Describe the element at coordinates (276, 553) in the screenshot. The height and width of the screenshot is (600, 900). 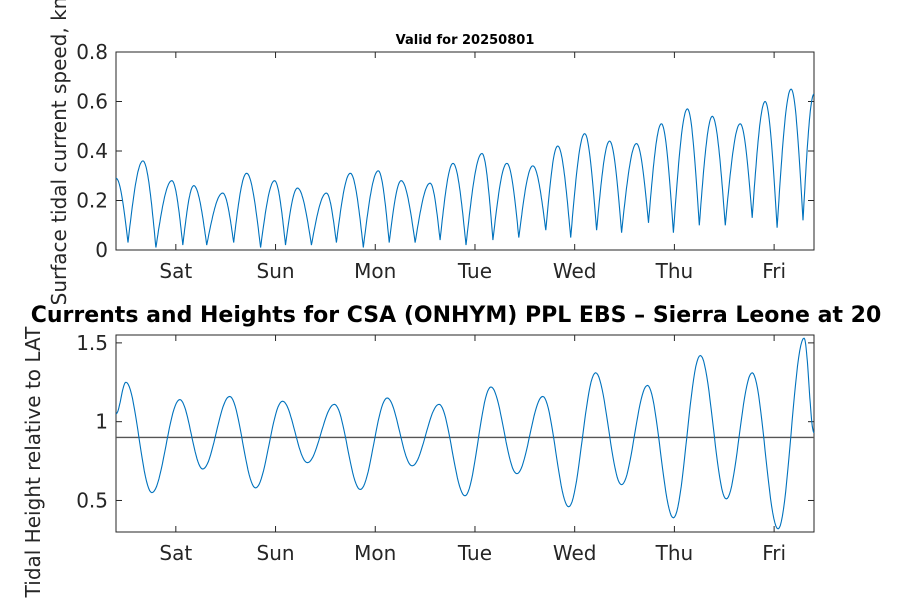
I see `tidal-height-x-tick-label-sun: Sun` at that location.